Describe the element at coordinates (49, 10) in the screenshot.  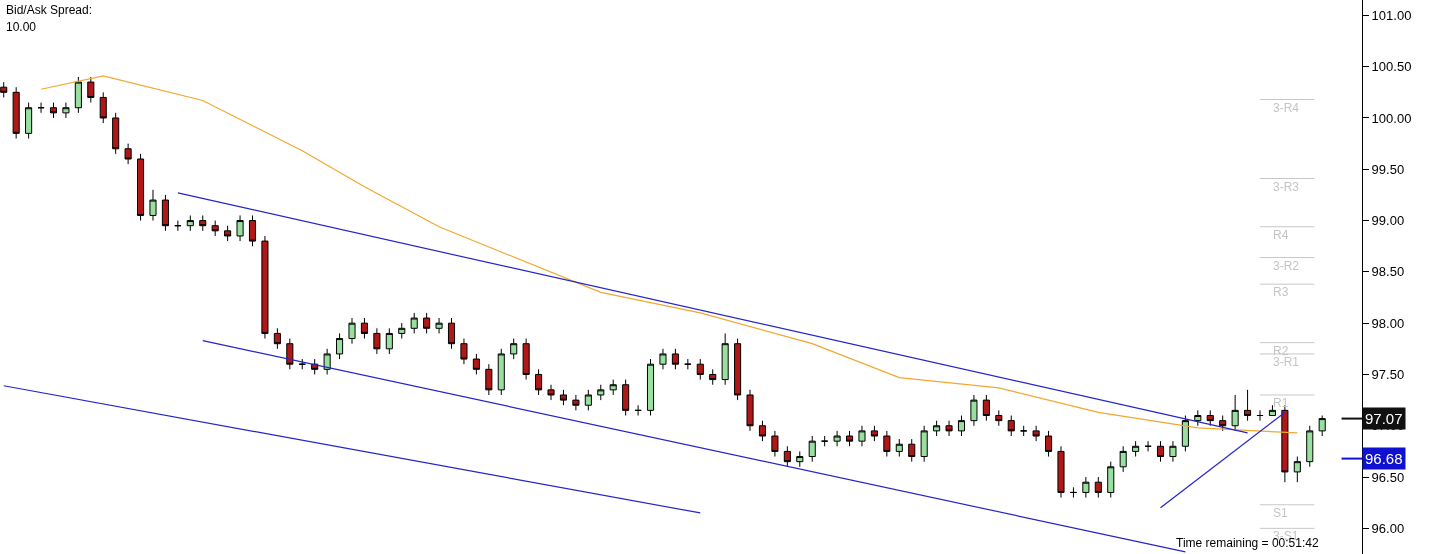
I see `annotation: Bid/Ask Spread:` at that location.